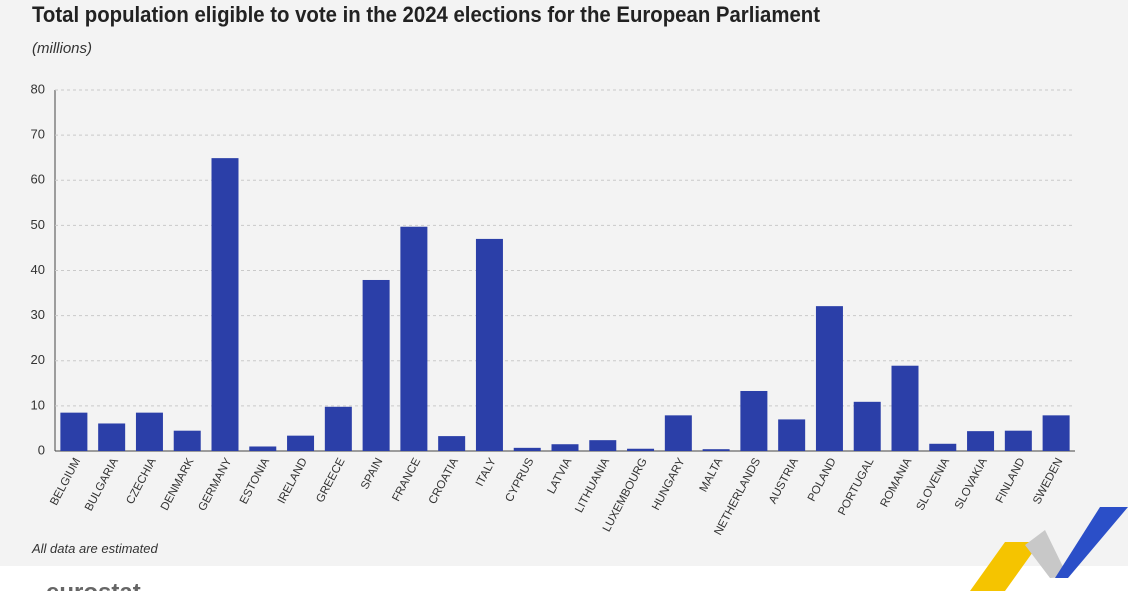 Image resolution: width=1128 pixels, height=591 pixels. Describe the element at coordinates (41, 449) in the screenshot. I see `y-tick-label: 0` at that location.